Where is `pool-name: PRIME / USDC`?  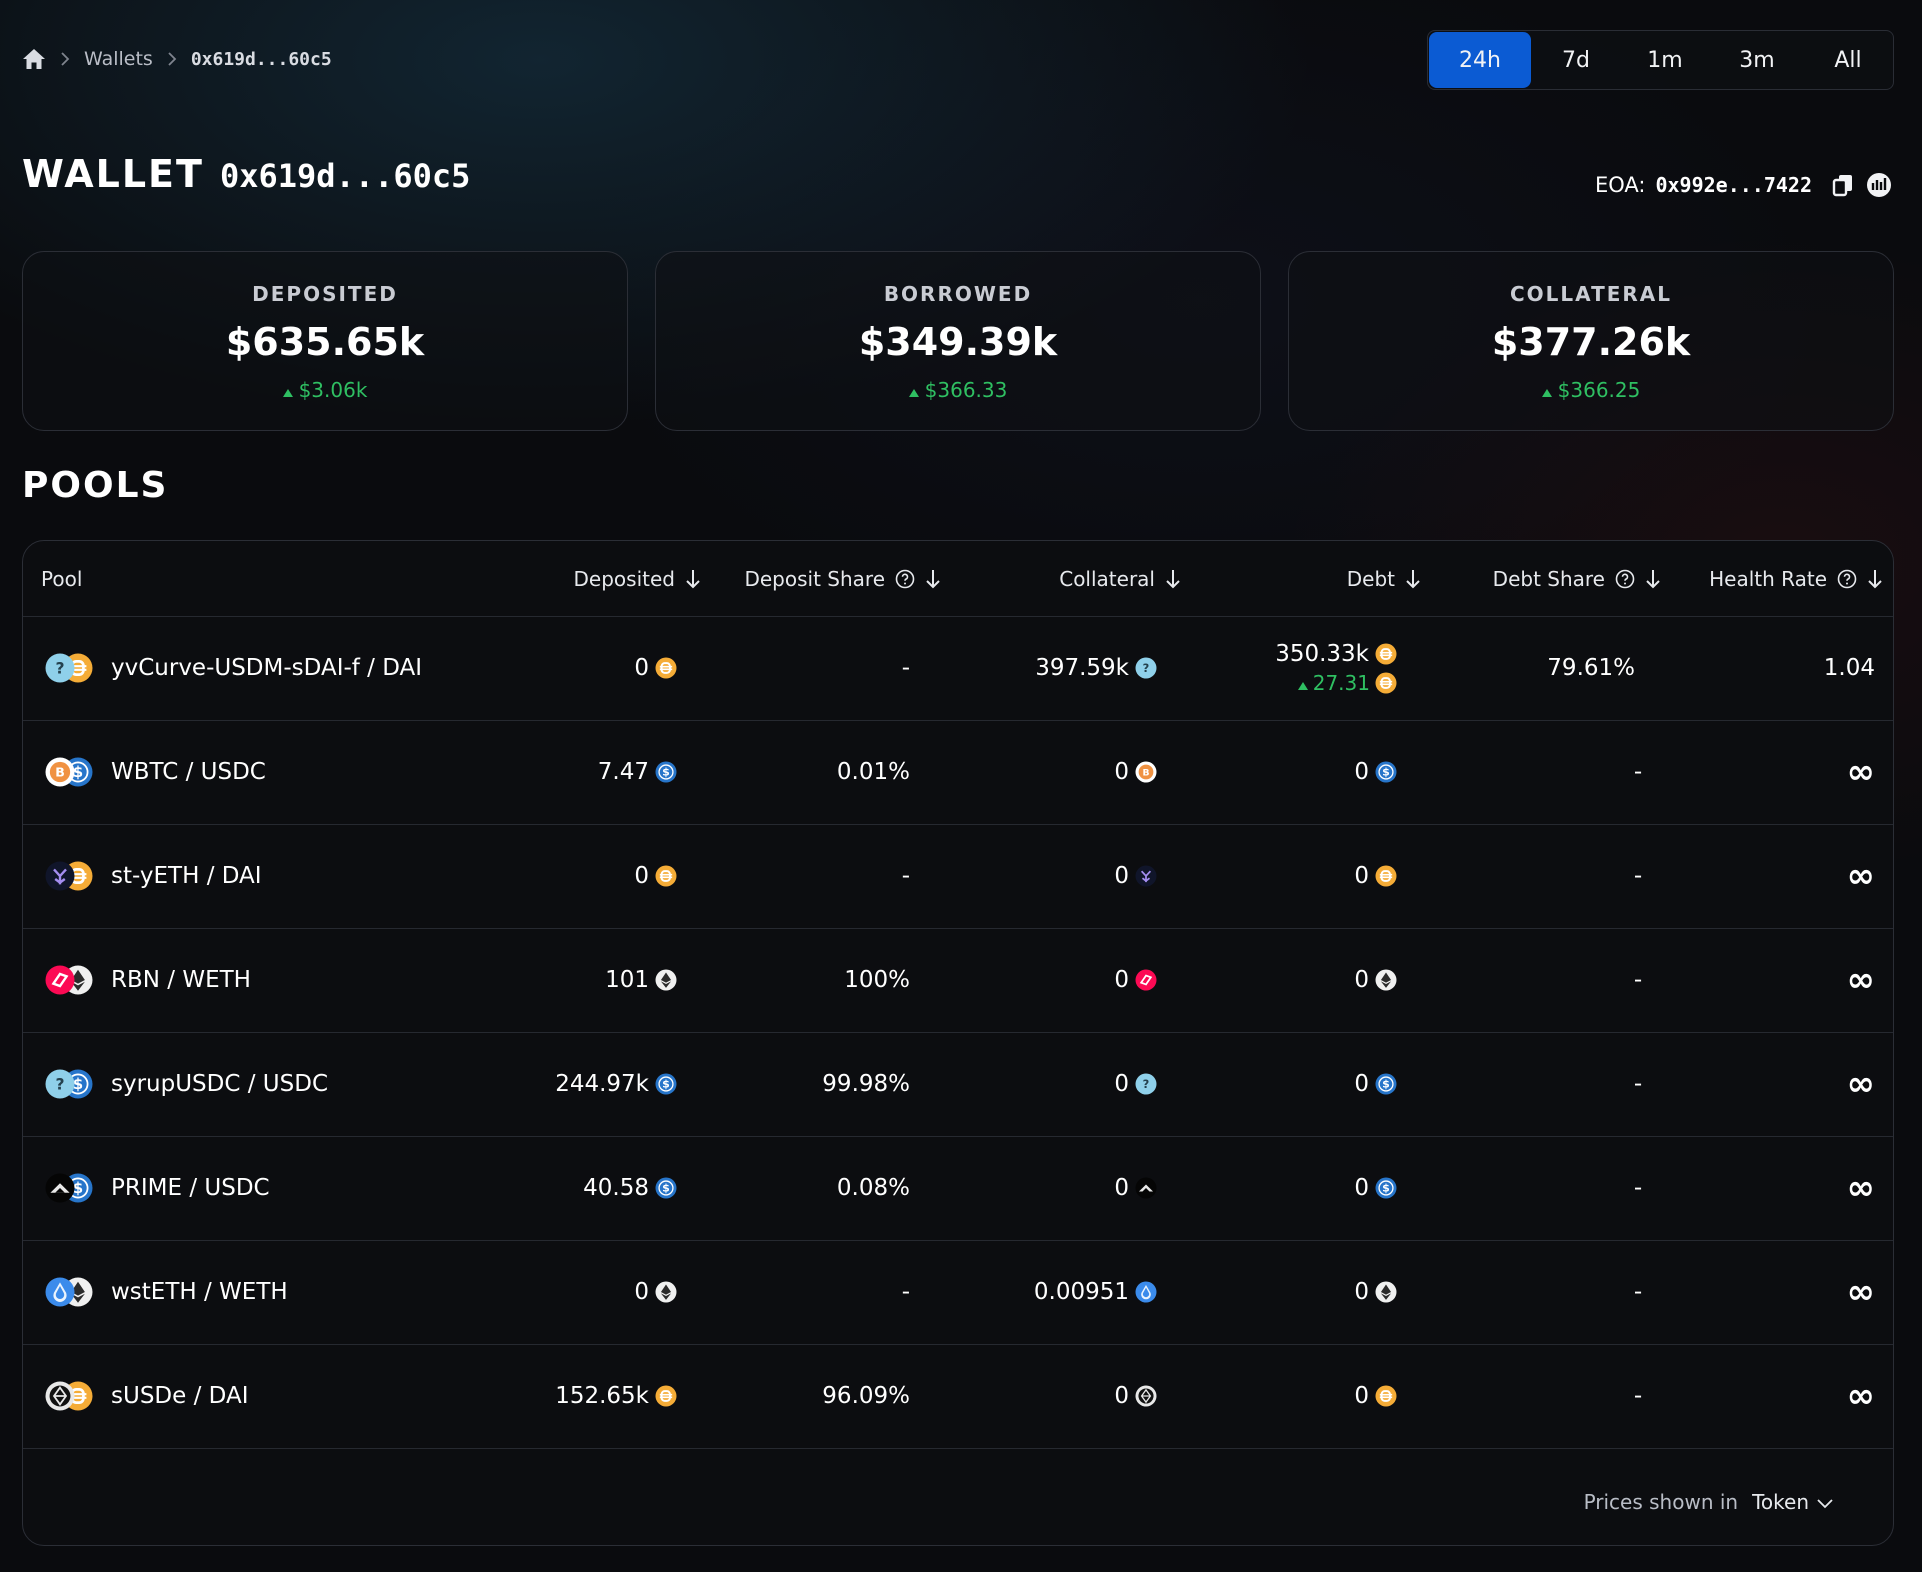
pool-name: PRIME / USDC is located at coordinates (190, 1188).